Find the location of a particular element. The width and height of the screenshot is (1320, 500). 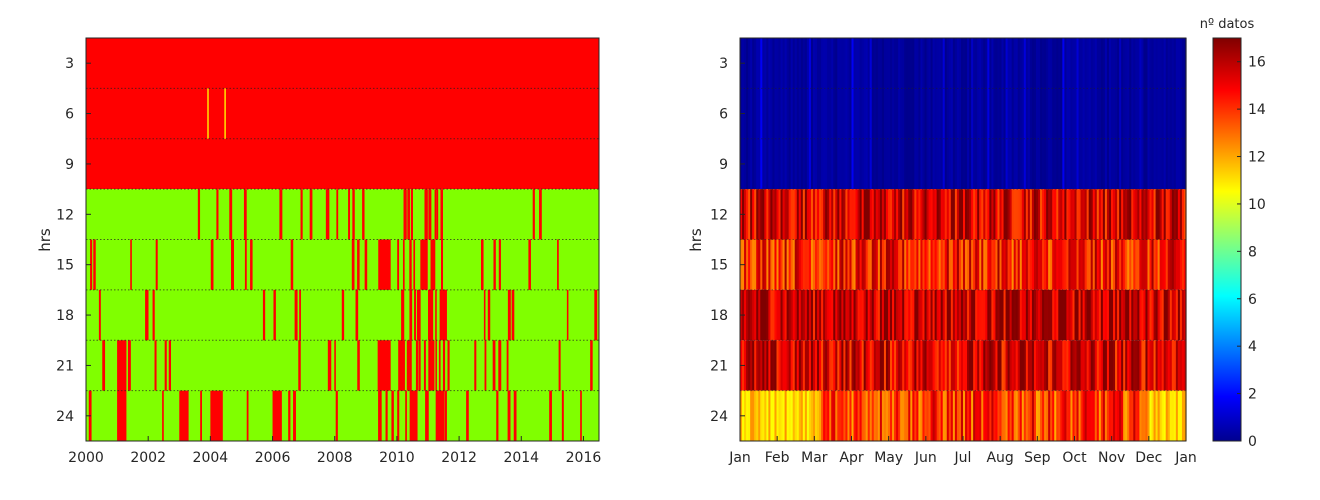

right-x-tick-label: Jan is located at coordinates (1185, 458).